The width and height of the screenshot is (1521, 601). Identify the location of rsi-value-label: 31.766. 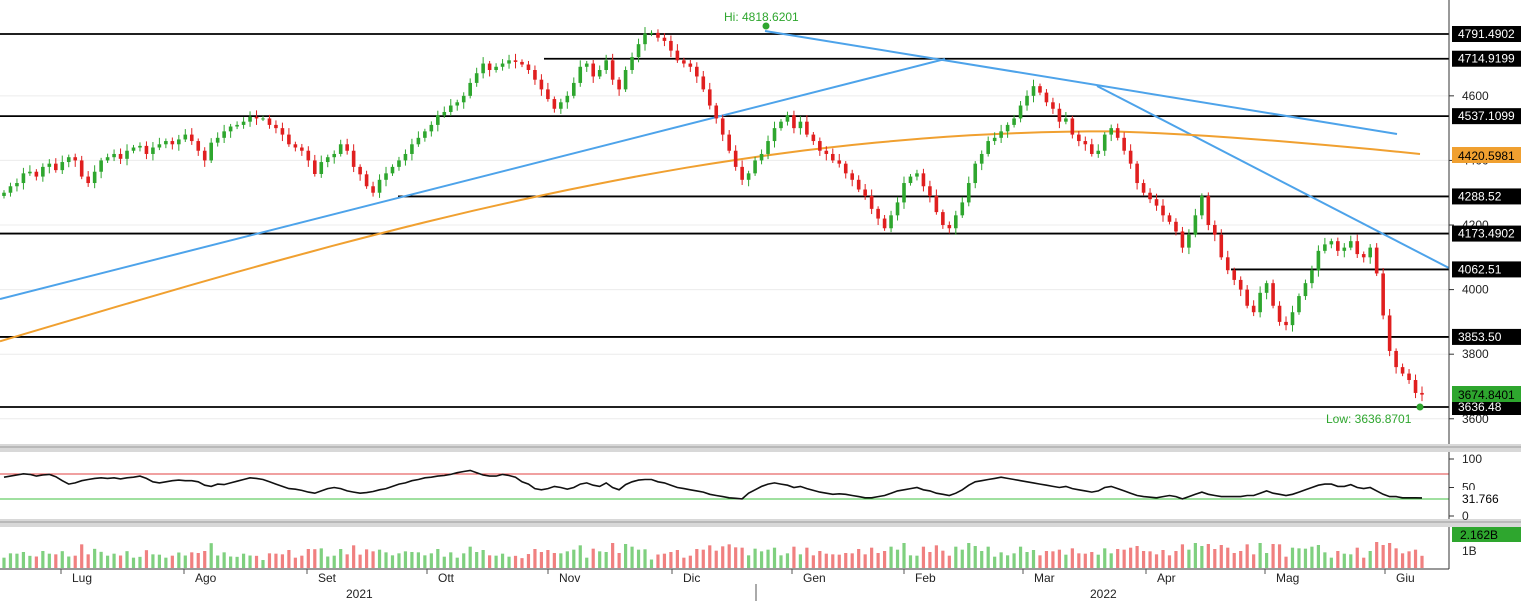
(1480, 499).